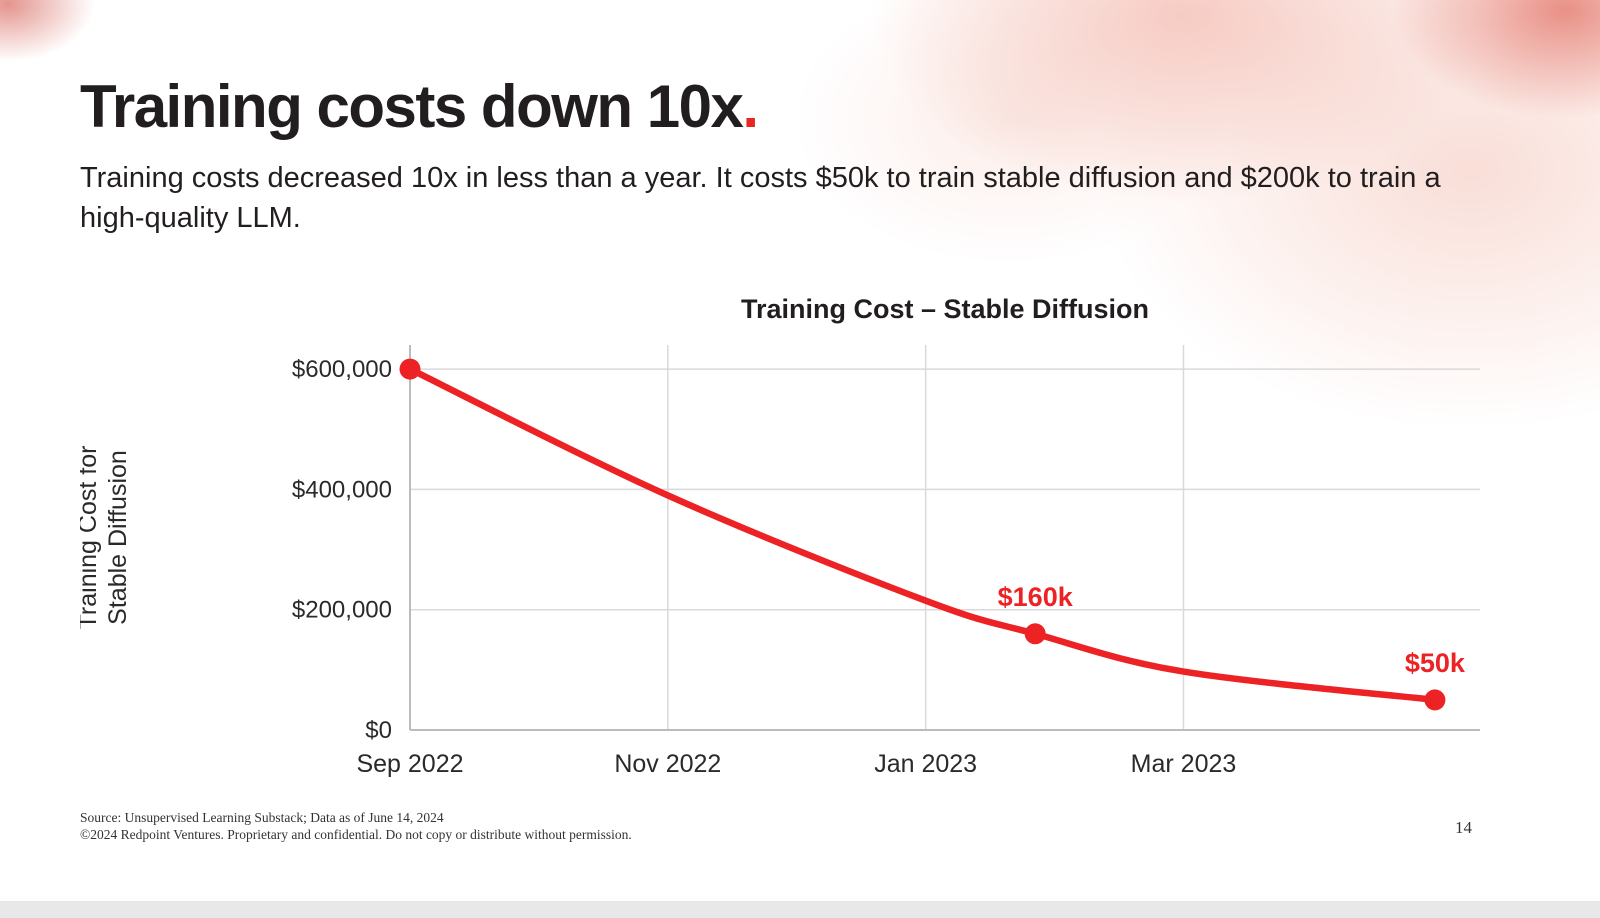 The width and height of the screenshot is (1600, 918). I want to click on y-axis-label: Training Cost for Stable Diffusion, so click(106, 538).